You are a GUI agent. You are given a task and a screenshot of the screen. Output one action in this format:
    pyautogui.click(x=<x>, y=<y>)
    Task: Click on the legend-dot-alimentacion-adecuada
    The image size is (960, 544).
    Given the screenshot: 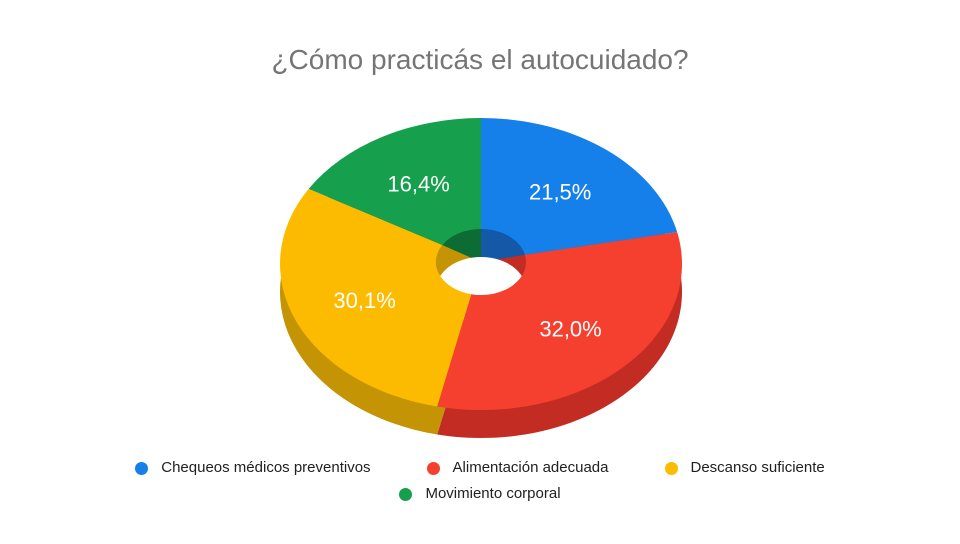 What is the action you would take?
    pyautogui.click(x=433, y=468)
    